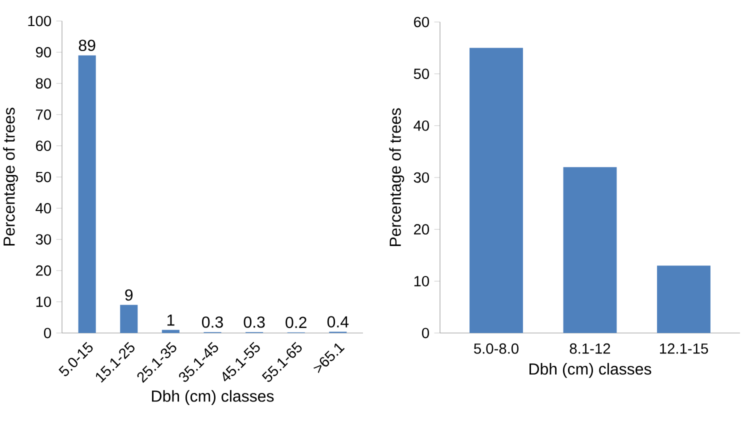  What do you see at coordinates (684, 348) in the screenshot?
I see `x-tick-label: 12.1-15` at bounding box center [684, 348].